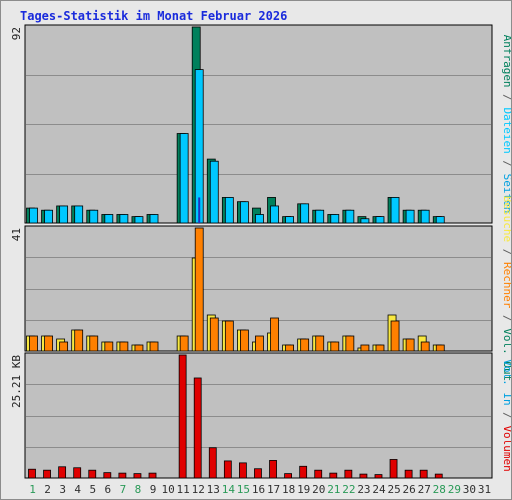 This screenshot has width=512, height=500. What do you see at coordinates (16, 234) in the screenshot?
I see `y-max-label-middle: 41` at bounding box center [16, 234].